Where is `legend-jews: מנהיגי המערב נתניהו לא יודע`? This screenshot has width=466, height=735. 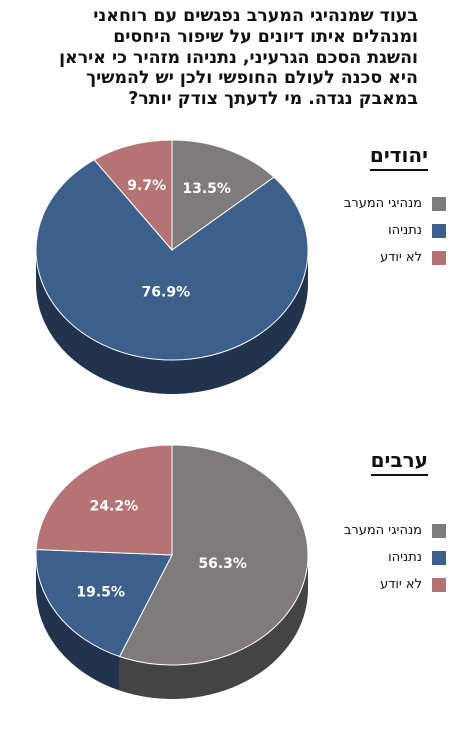
legend-jews: מנהיגי המערב נתניהו לא יודע is located at coordinates (371, 230).